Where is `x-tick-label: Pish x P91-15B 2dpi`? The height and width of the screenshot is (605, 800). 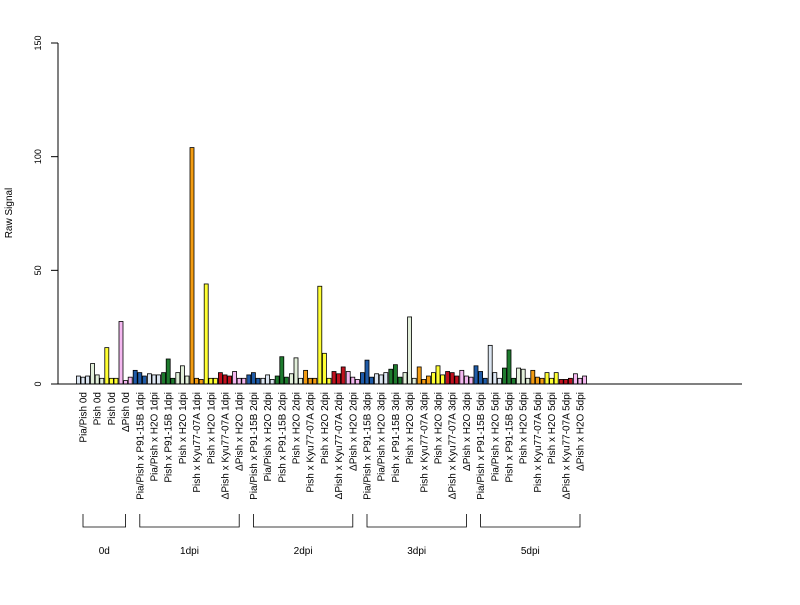
x-tick-label: Pish x P91-15B 2dpi is located at coordinates (282, 437).